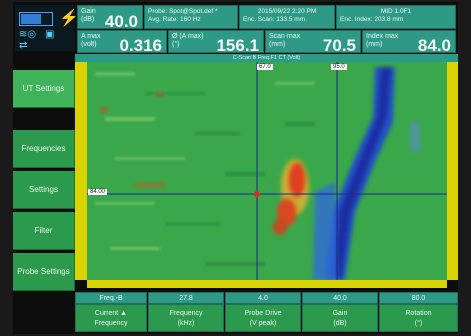 The height and width of the screenshot is (336, 471). I want to click on frequency-param: Frequency (kHz), so click(186, 318).